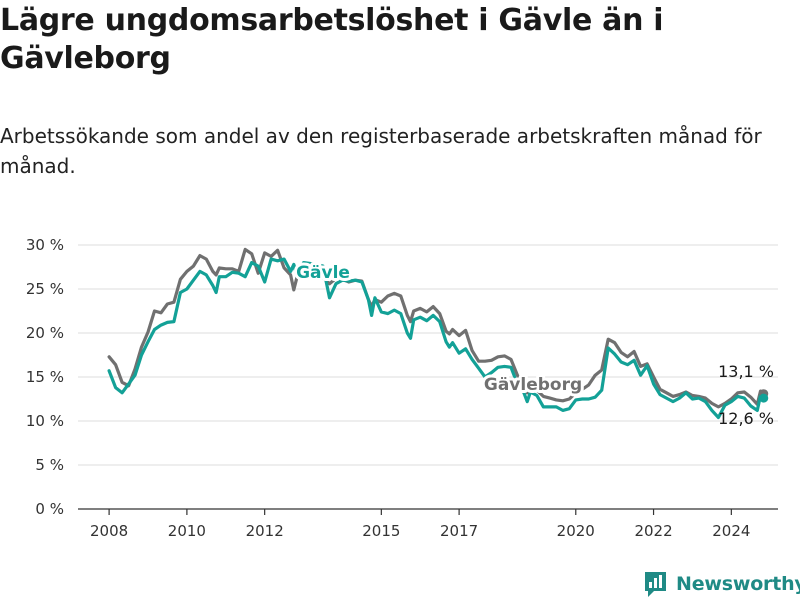 This screenshot has width=800, height=600. I want to click on y-tick-label: 15 %, so click(45, 377).